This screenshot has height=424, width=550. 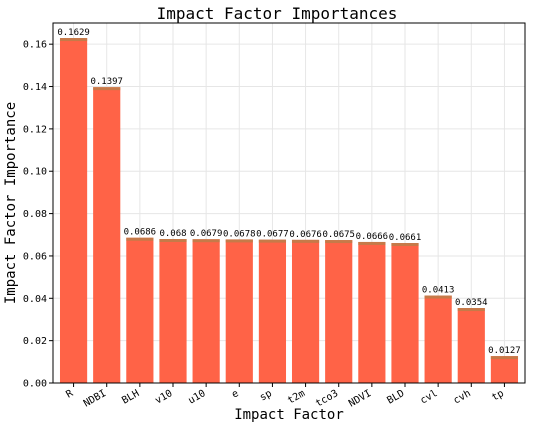 I want to click on data-label: 0.0679, so click(x=206, y=234).